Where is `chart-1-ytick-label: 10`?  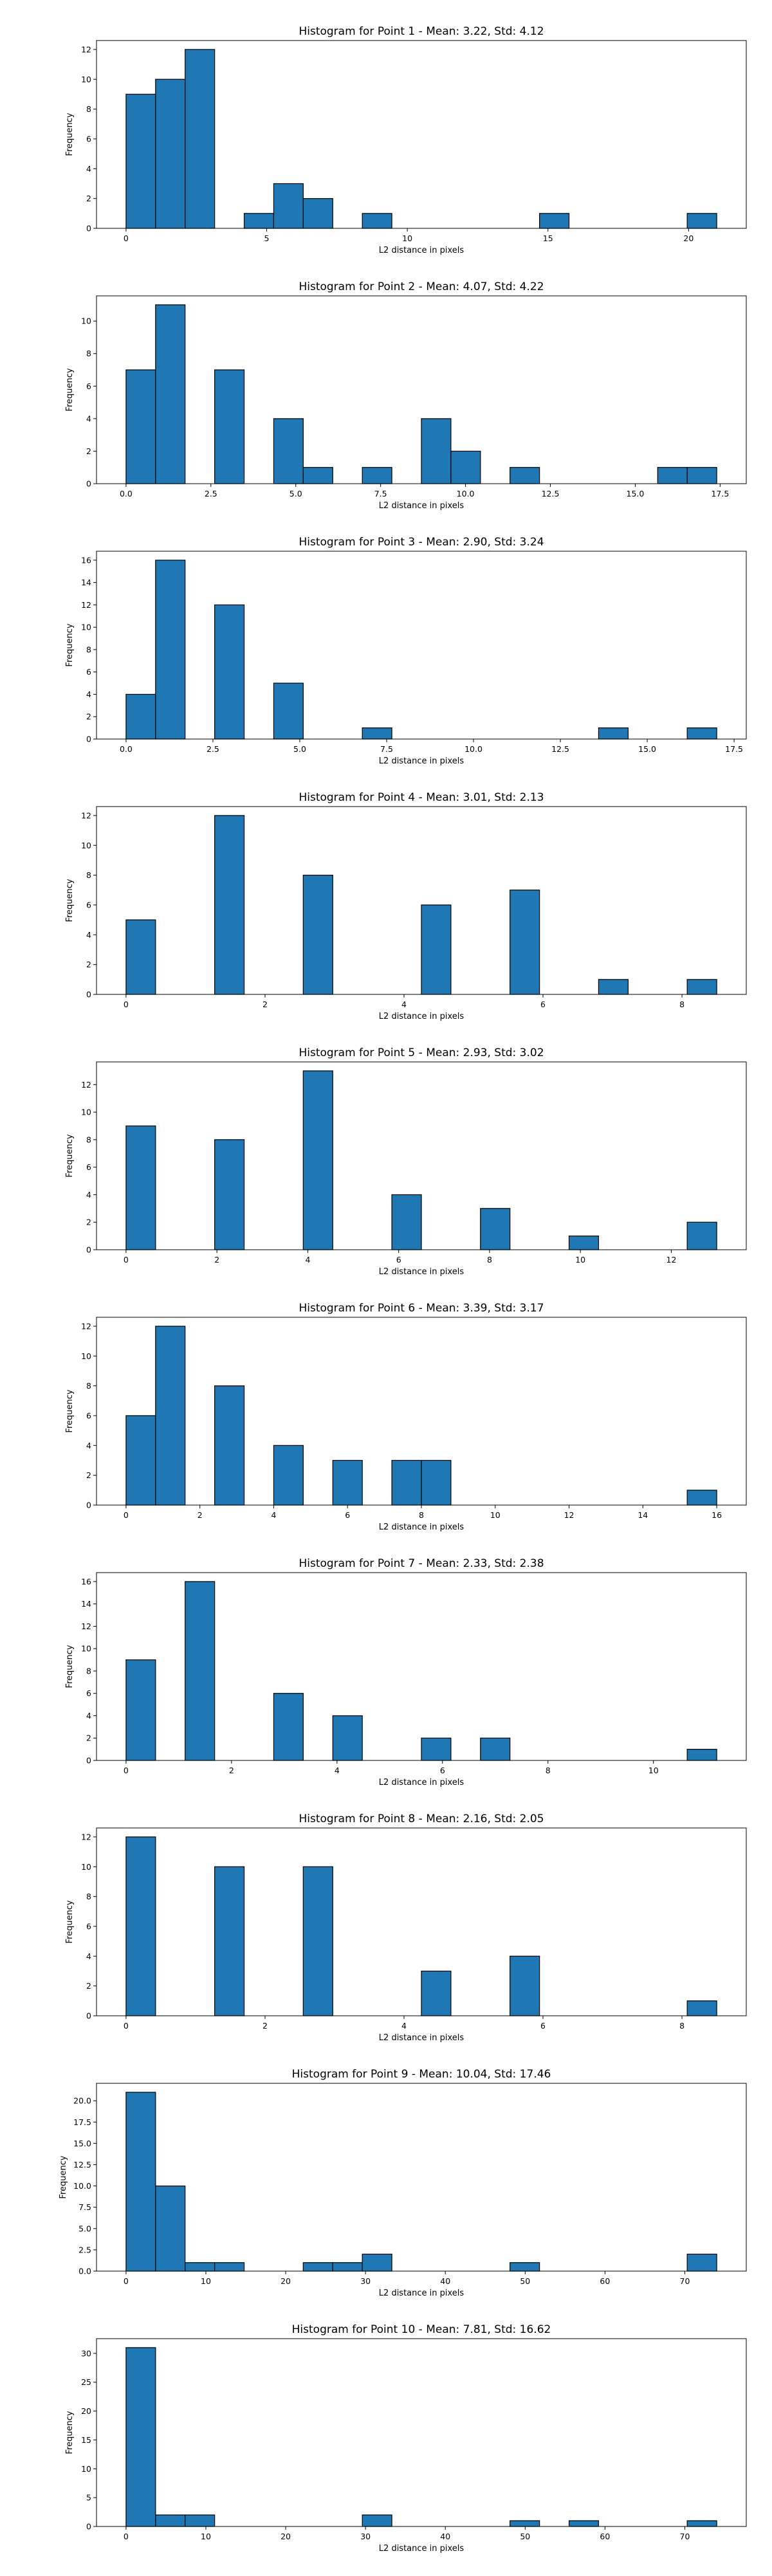 chart-1-ytick-label: 10 is located at coordinates (86, 79).